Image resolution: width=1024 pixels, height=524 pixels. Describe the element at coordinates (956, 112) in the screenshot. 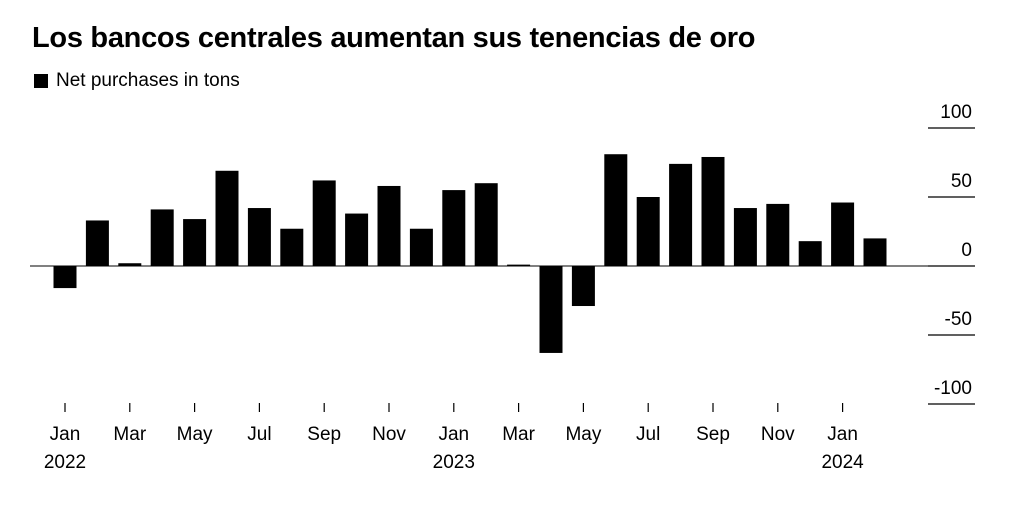

I see `y-tick-label: 100` at that location.